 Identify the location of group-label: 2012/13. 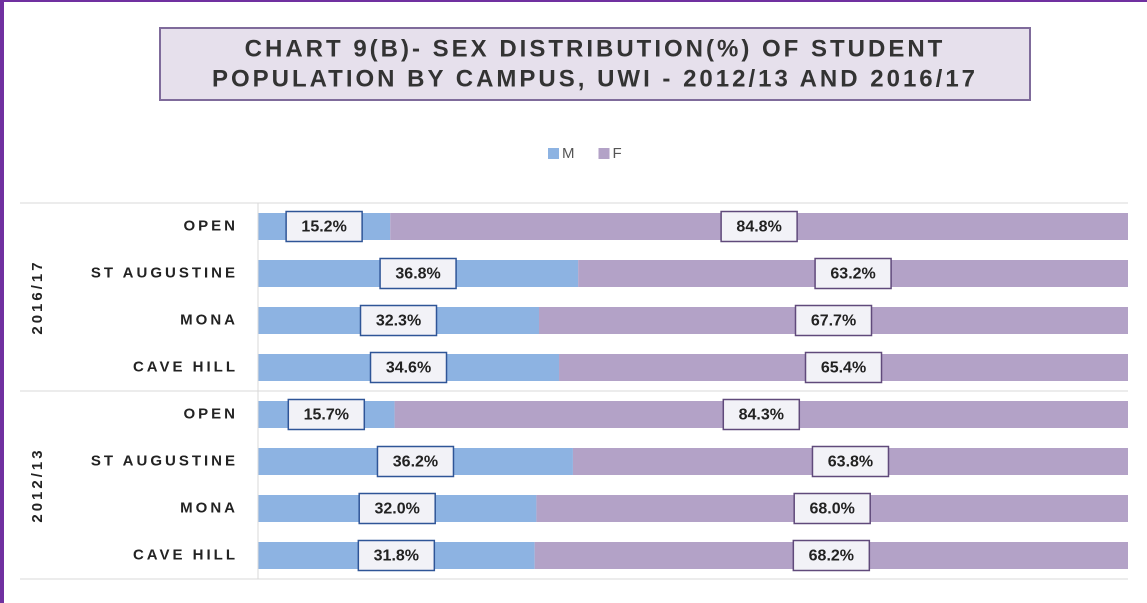
(37, 484).